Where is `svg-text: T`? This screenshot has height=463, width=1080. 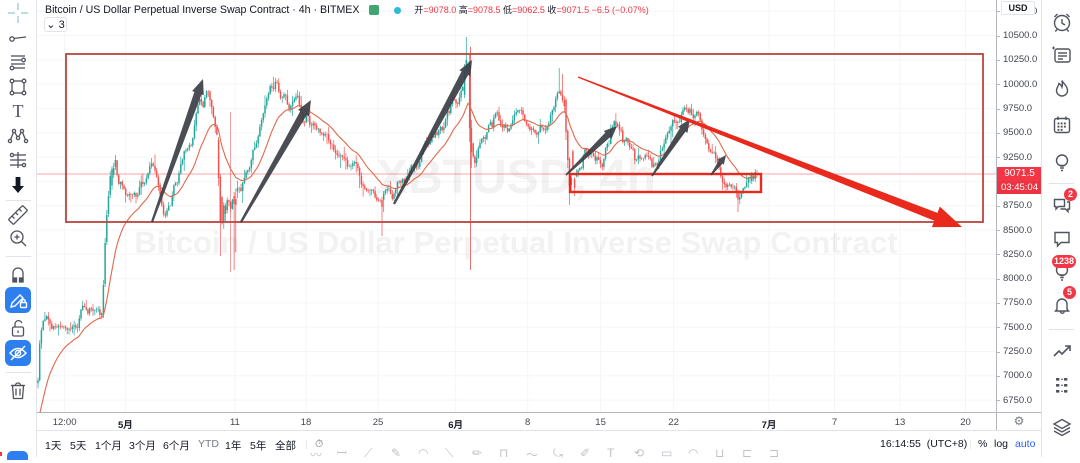 svg-text: T is located at coordinates (18, 111).